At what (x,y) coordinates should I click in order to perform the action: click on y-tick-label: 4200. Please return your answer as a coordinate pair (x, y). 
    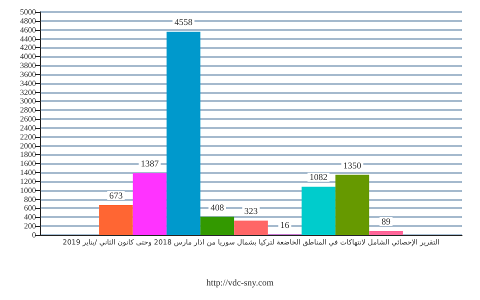
    Looking at the image, I should click on (28, 47).